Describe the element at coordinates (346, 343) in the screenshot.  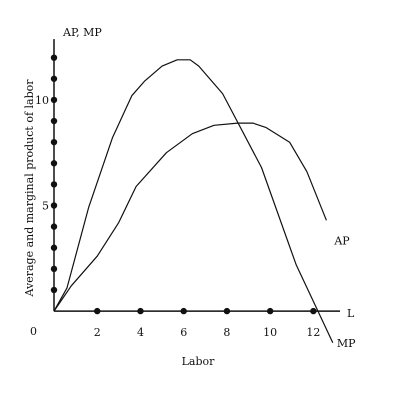
I see `series-label-mp: MP` at that location.